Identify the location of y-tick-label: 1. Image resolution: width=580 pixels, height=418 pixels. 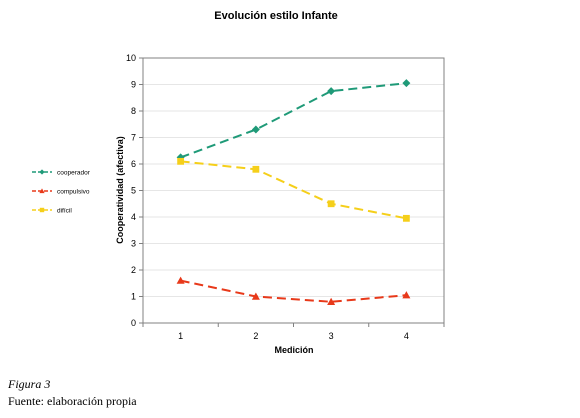
(133, 297).